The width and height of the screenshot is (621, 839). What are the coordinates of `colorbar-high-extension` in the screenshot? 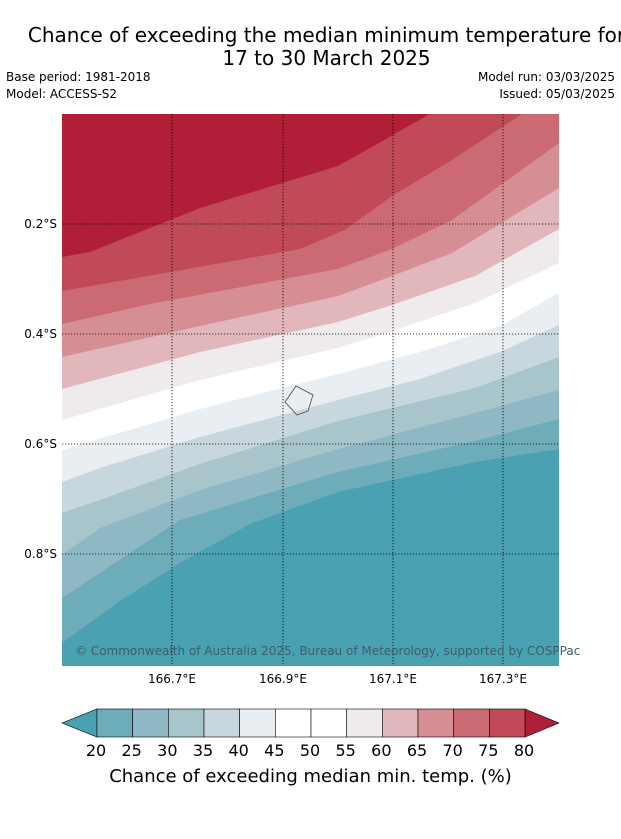 It's located at (542, 723).